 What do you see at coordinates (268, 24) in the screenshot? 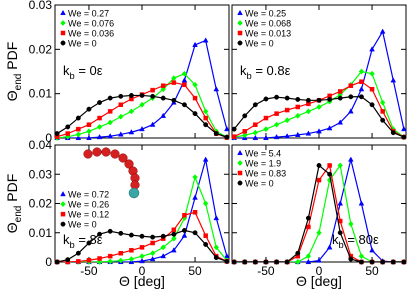
I see `legend-label: We = 0.068` at bounding box center [268, 24].